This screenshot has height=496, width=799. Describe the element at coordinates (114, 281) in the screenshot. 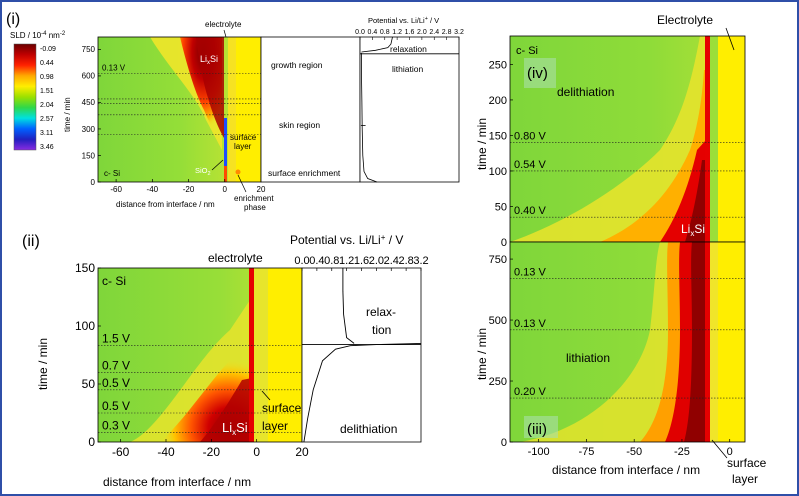

I see `panel-ii-csi-label: c- Si` at that location.